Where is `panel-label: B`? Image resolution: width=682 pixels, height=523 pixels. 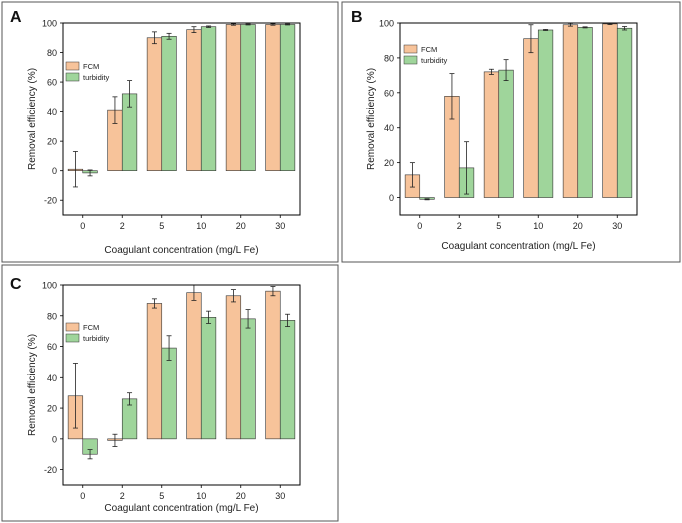 panel-label: B is located at coordinates (357, 17).